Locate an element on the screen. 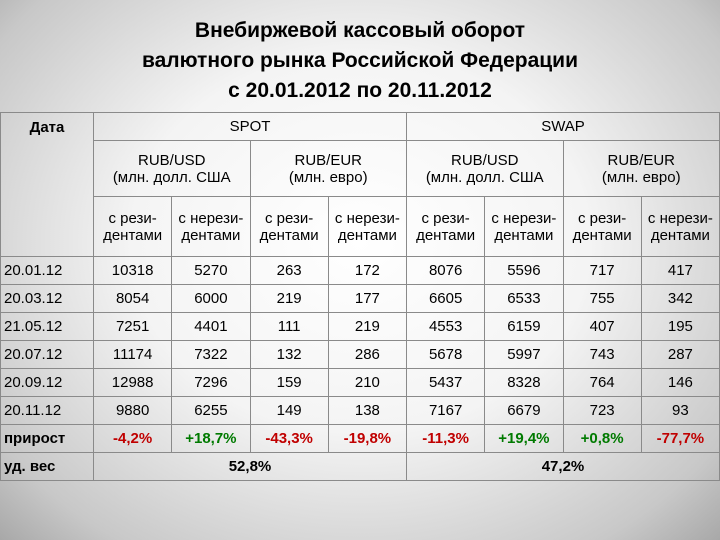 This screenshot has width=720, height=540. cell-value: 12988 is located at coordinates (132, 382).